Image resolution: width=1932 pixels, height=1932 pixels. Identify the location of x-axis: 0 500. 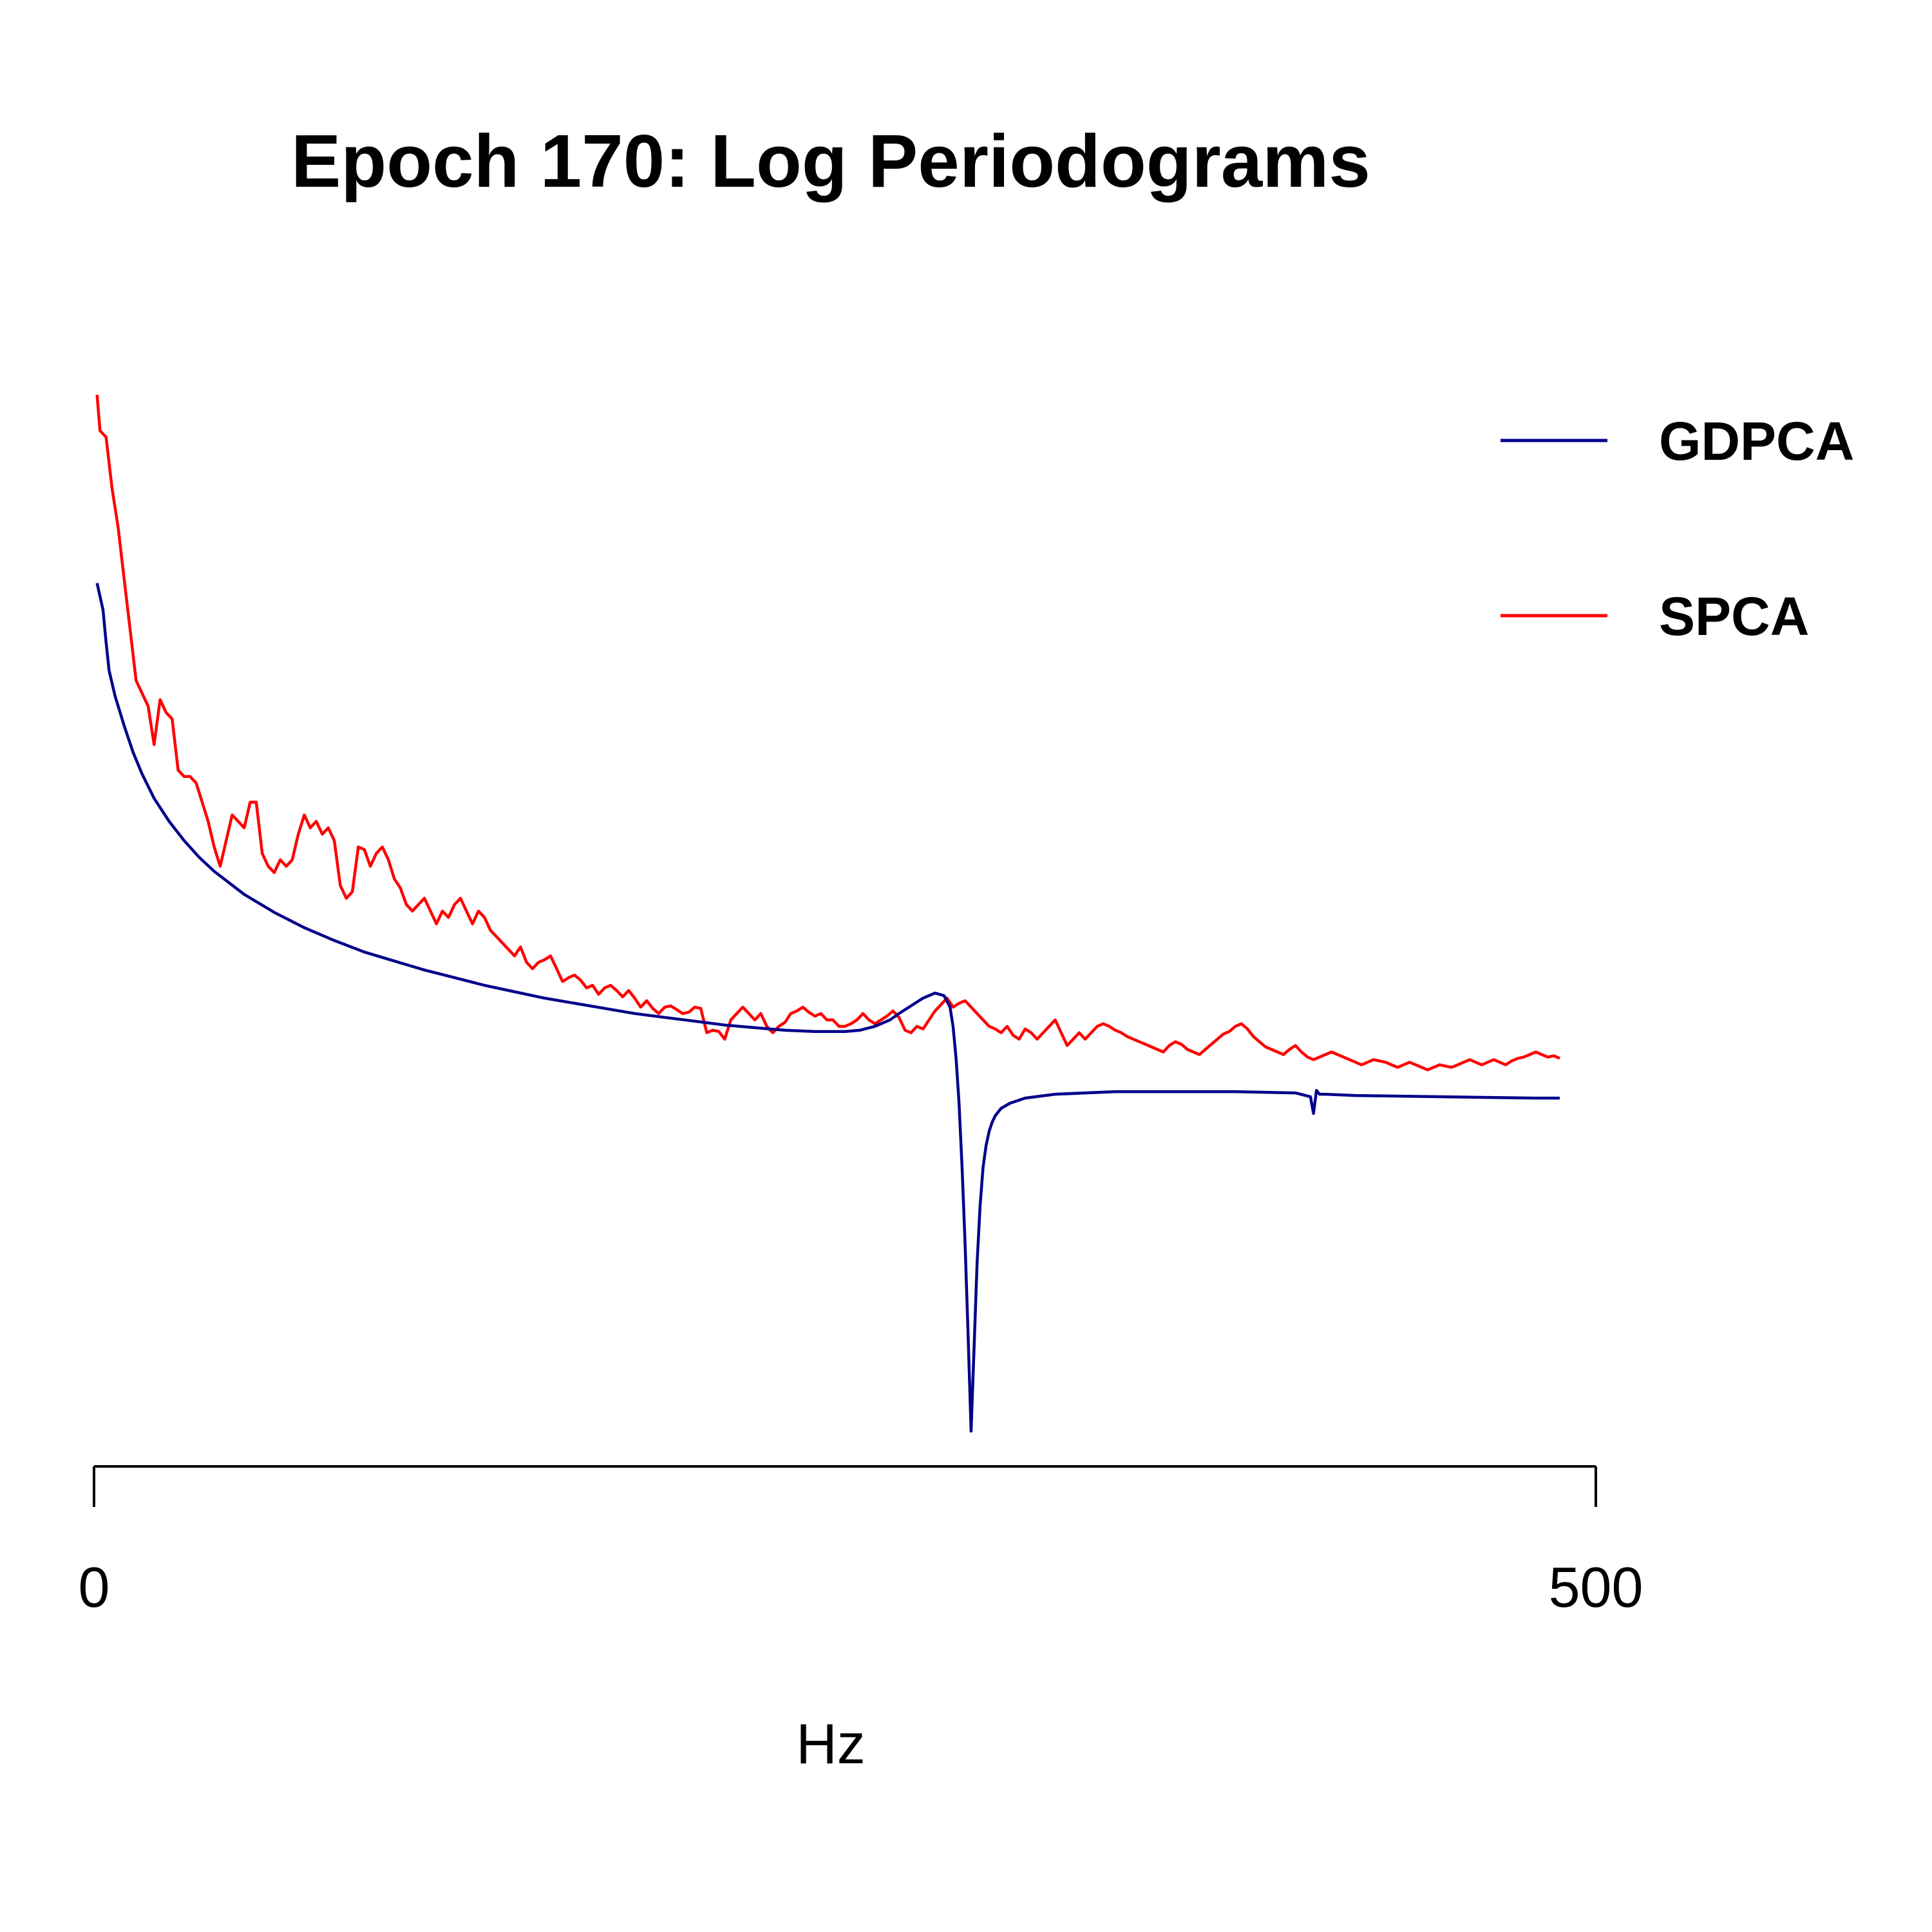
(861, 1542).